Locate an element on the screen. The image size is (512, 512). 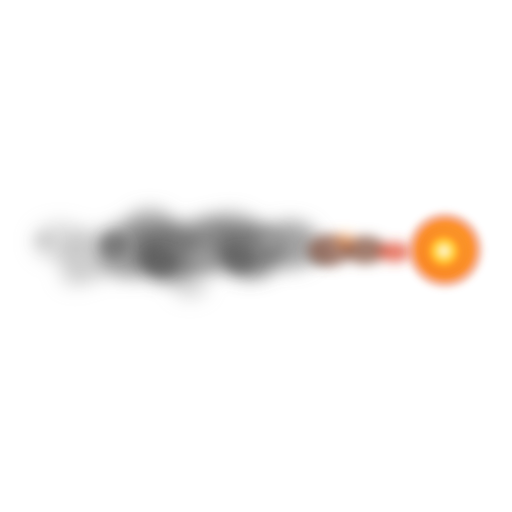
fireball-head is located at coordinates (445, 250).